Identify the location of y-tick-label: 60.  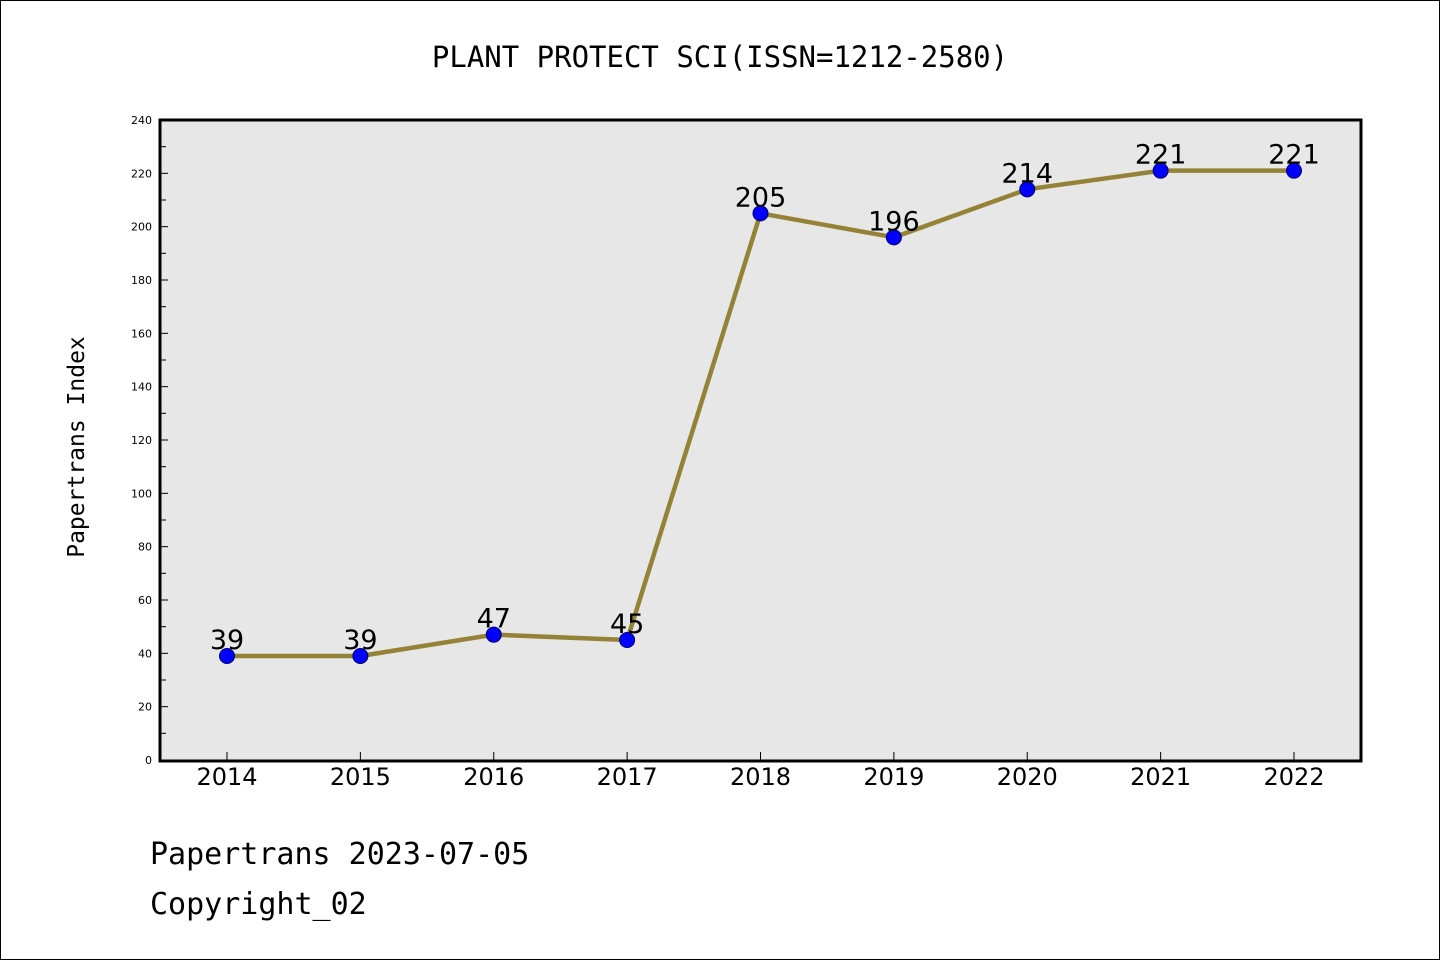
(145, 600).